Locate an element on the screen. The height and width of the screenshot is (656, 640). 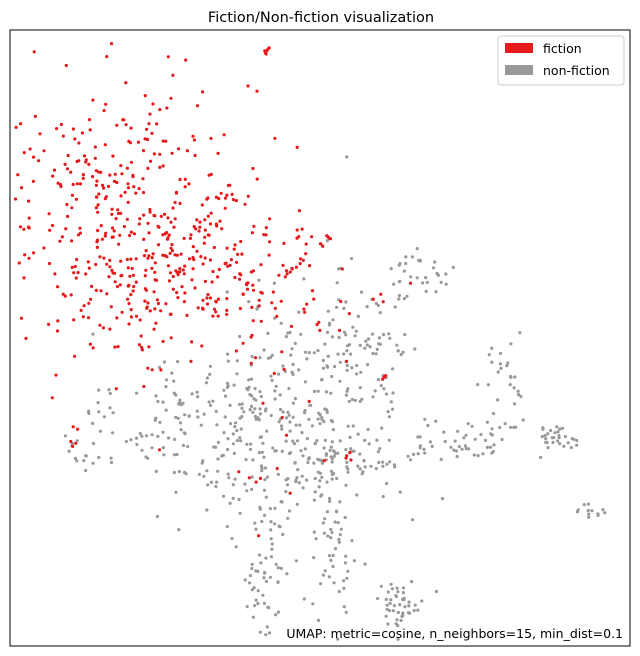
legend-swatch-fiction is located at coordinates (519, 48).